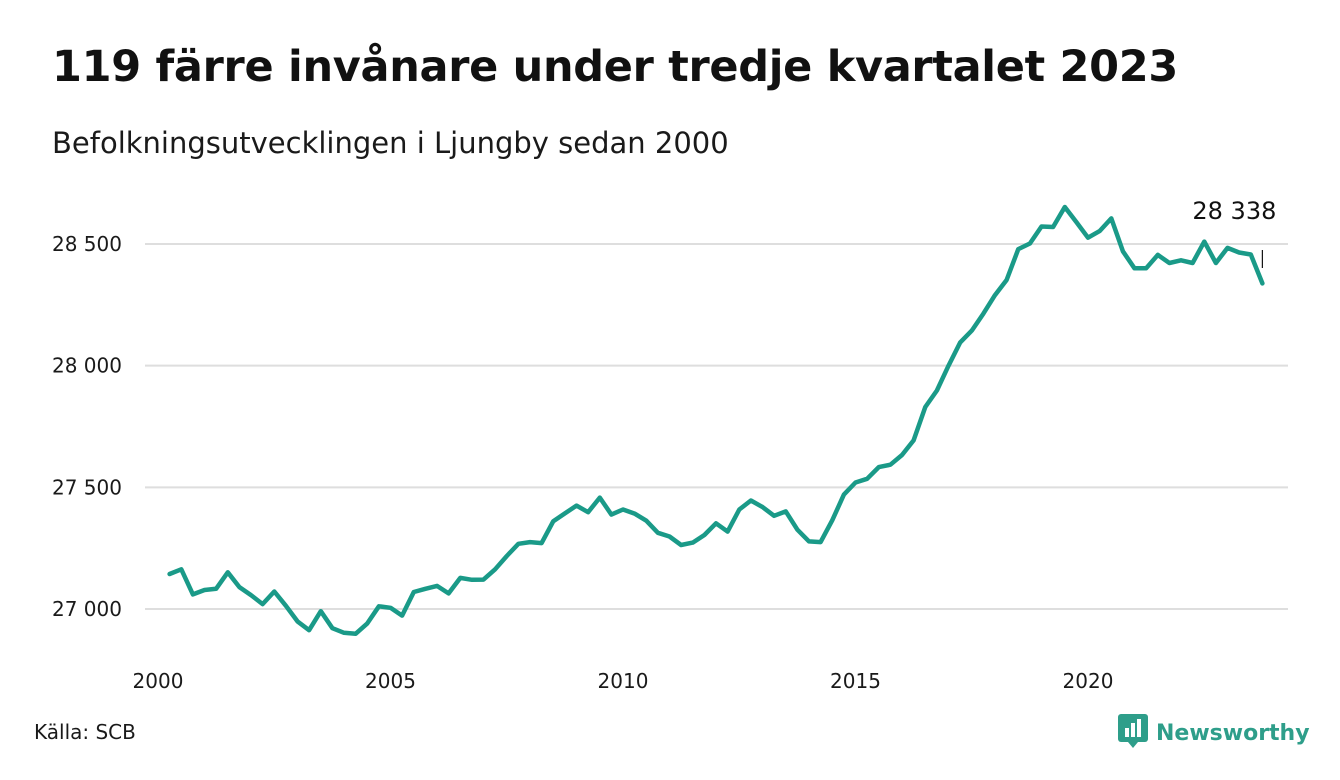 This screenshot has width=1340, height=780. I want to click on y-tick-label: 28 500, so click(87, 244).